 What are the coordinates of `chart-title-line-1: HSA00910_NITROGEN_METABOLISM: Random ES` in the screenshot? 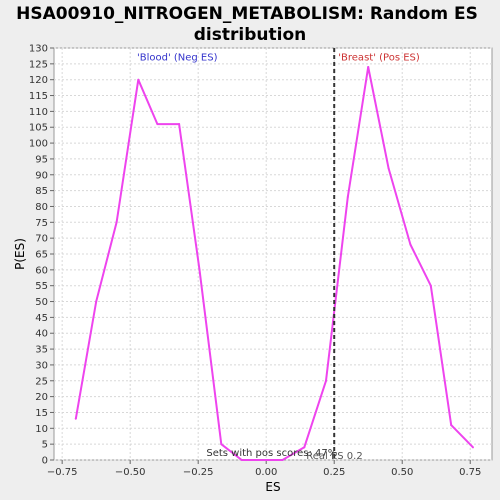 It's located at (247, 14).